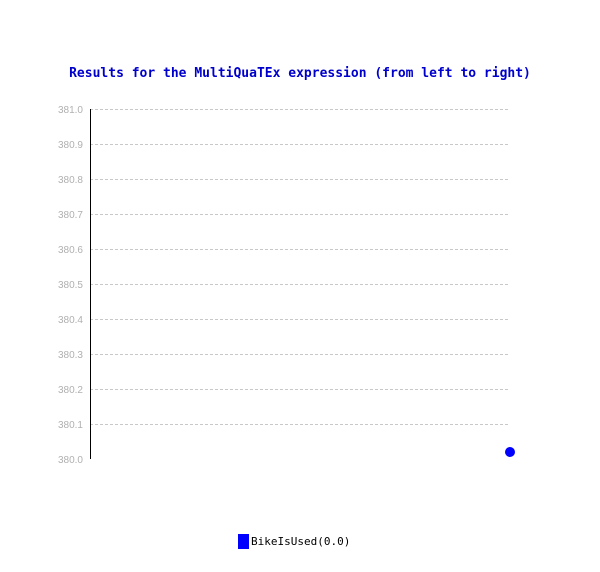 This screenshot has width=600, height=572. Describe the element at coordinates (70, 390) in the screenshot. I see `y-tick-label: 380.2` at that location.